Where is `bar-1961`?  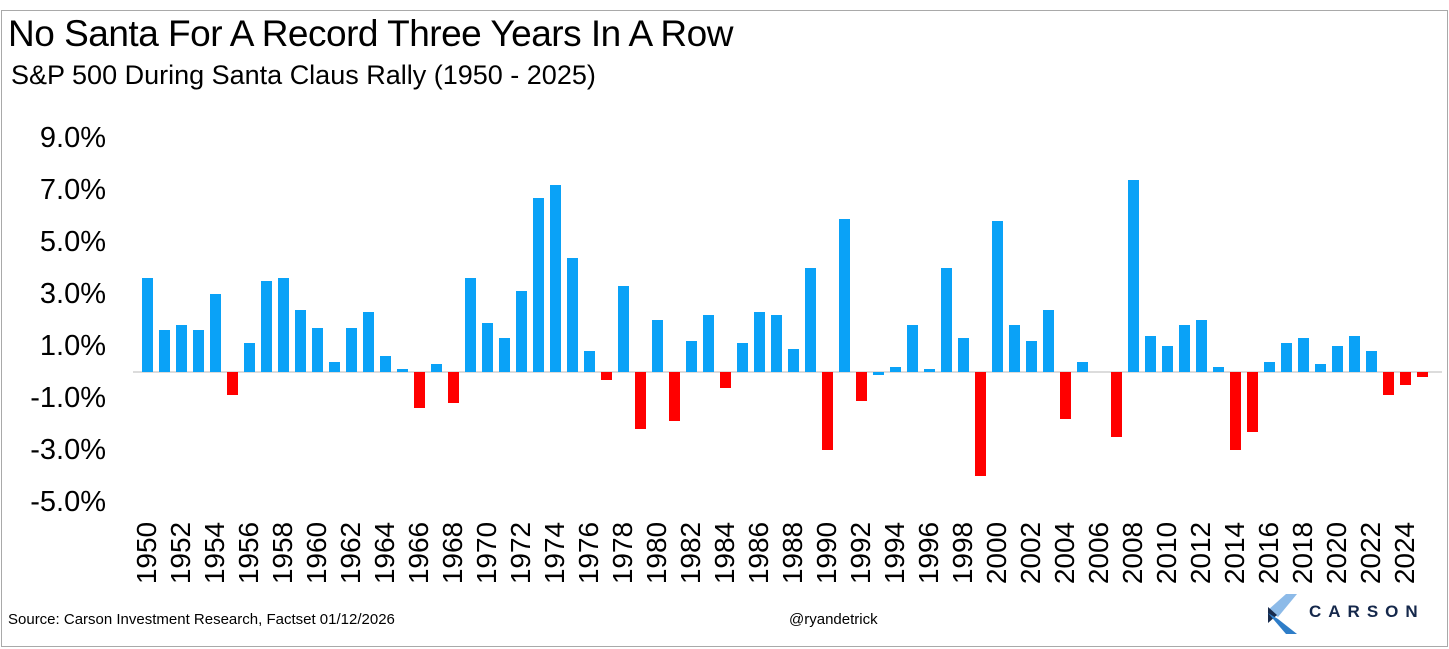
bar-1961 is located at coordinates (334, 367).